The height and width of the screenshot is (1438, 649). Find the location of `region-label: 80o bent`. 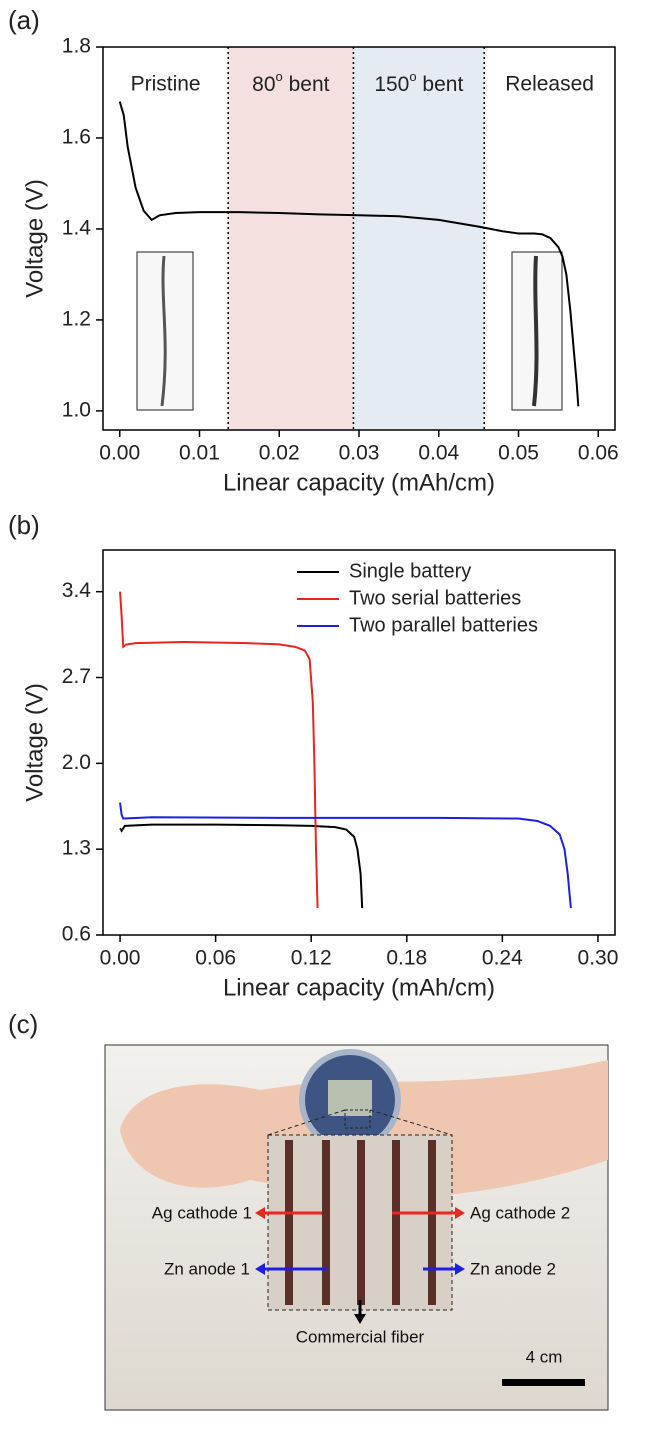

region-label: 80o bent is located at coordinates (290, 82).